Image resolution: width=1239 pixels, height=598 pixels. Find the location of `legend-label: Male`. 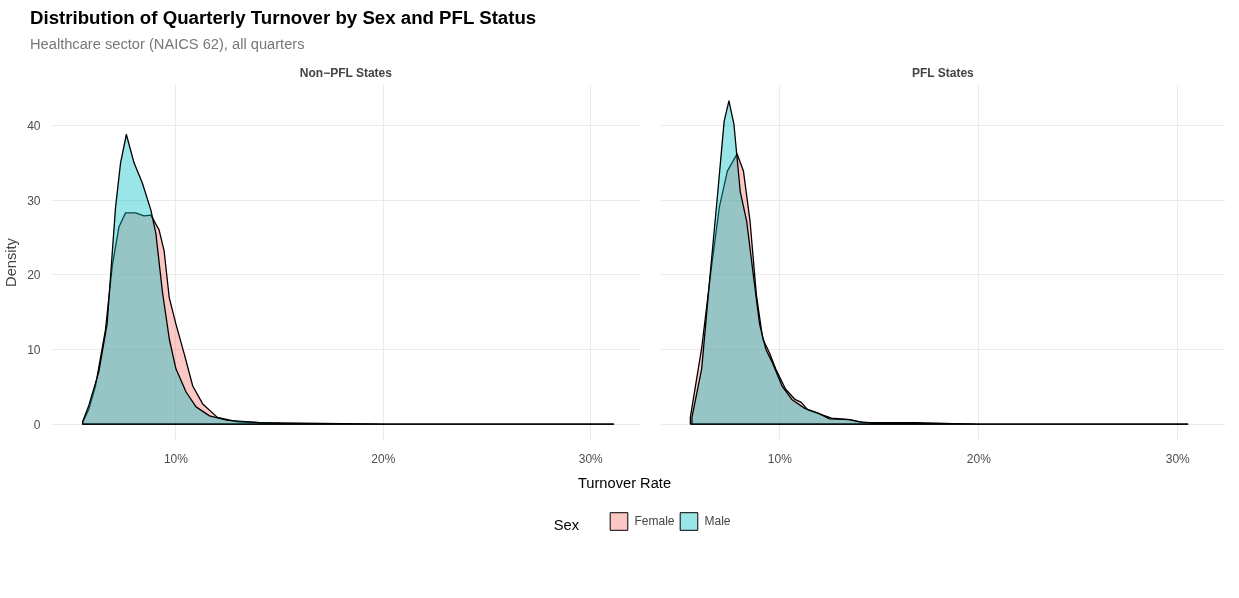

legend-label: Male is located at coordinates (717, 521).